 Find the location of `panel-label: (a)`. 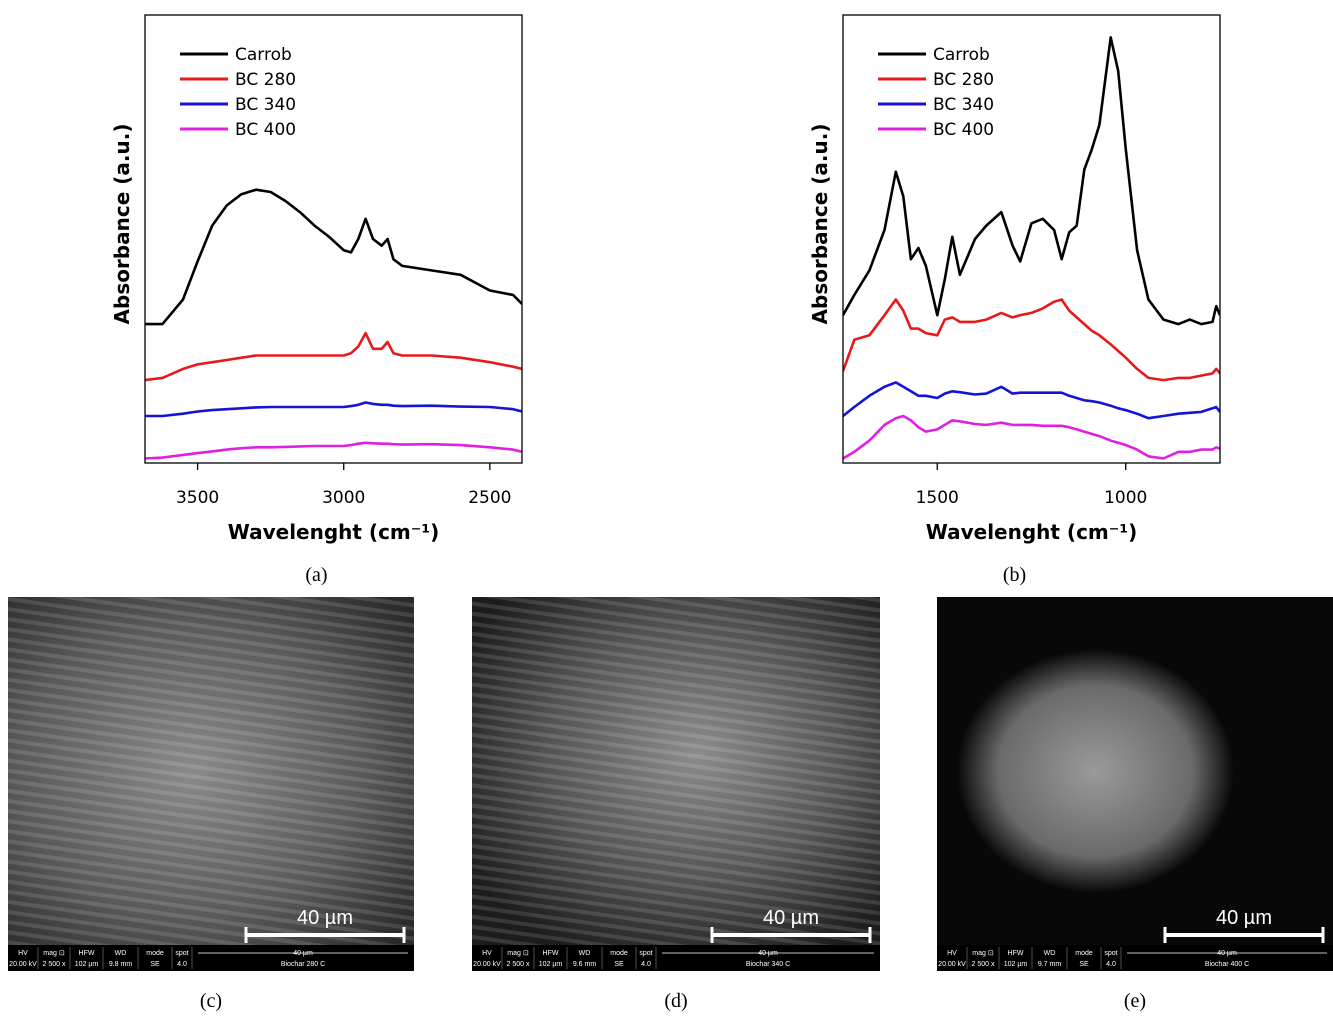

panel-label: (a) is located at coordinates (316, 575).